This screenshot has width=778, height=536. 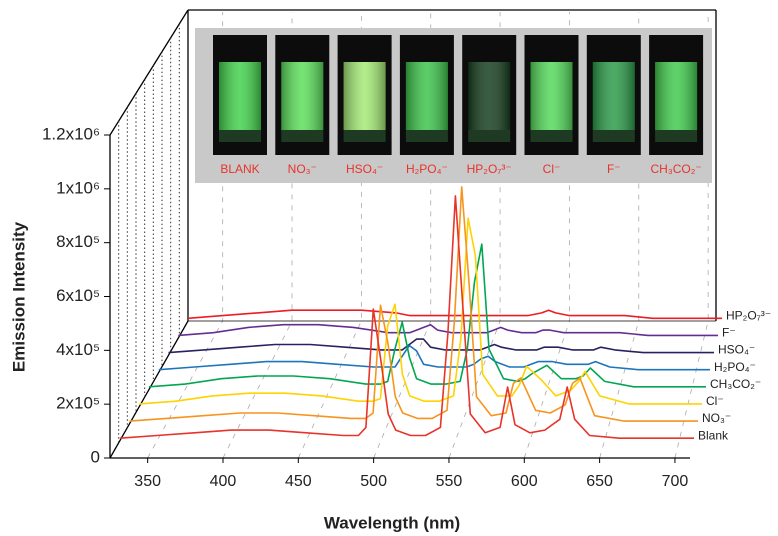 What do you see at coordinates (95, 456) in the screenshot?
I see `y-tick-label: 0` at bounding box center [95, 456].